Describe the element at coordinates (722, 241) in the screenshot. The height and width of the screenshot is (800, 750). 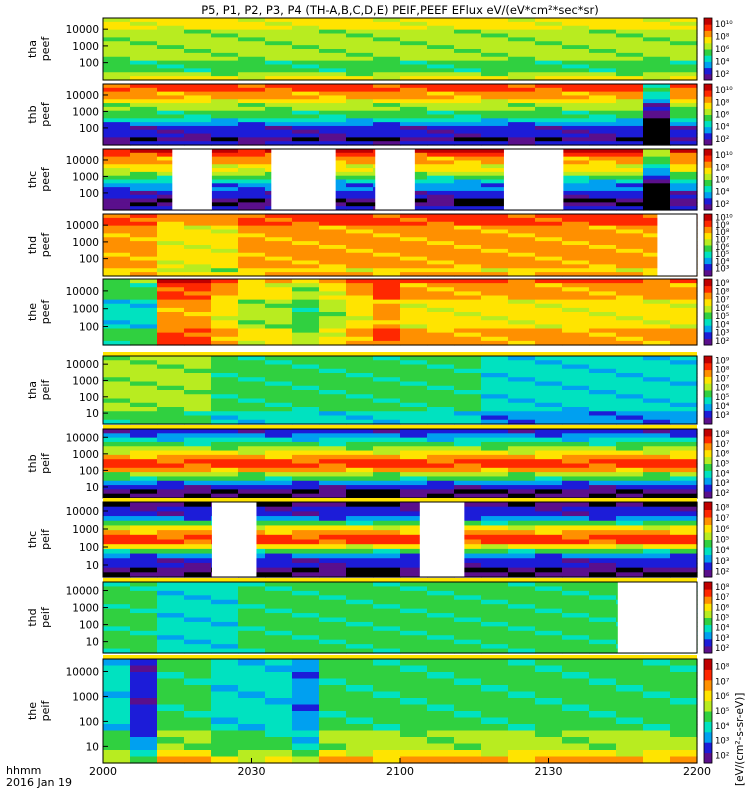
I see `colorbar-tick-label: 10⁷` at that location.